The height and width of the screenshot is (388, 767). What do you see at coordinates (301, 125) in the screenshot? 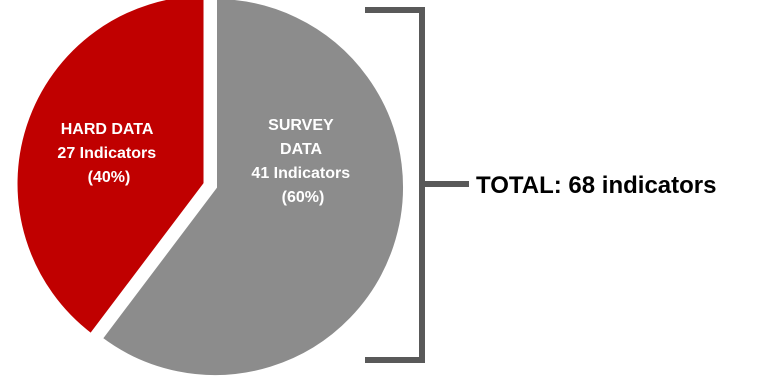
I see `survey-data-label-line-1: SURVEY` at bounding box center [301, 125].